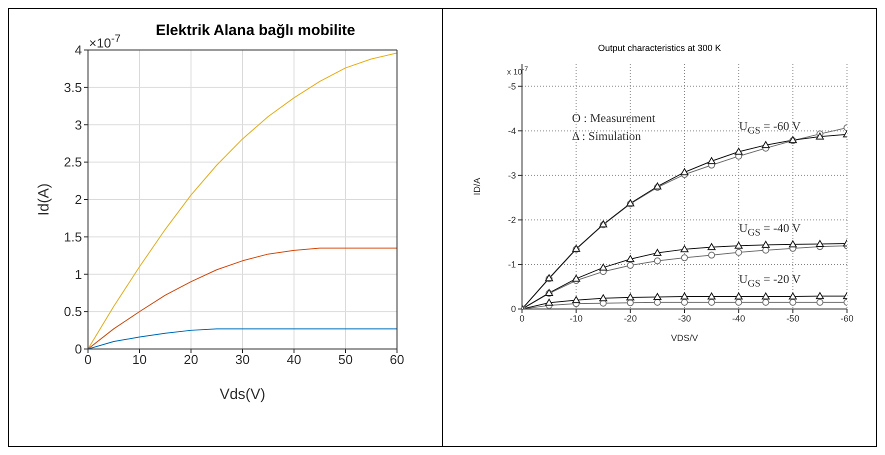  I want to click on y-tick-label: -5, so click(512, 86).